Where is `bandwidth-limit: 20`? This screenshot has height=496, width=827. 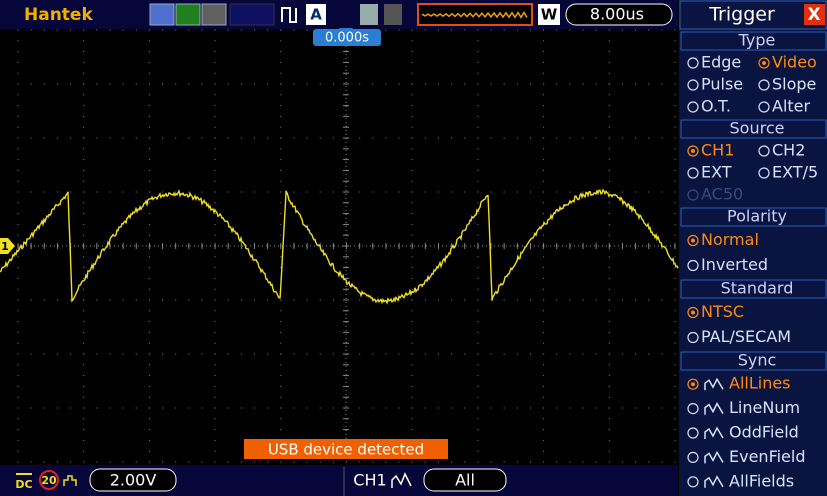 bandwidth-limit: 20 is located at coordinates (49, 480).